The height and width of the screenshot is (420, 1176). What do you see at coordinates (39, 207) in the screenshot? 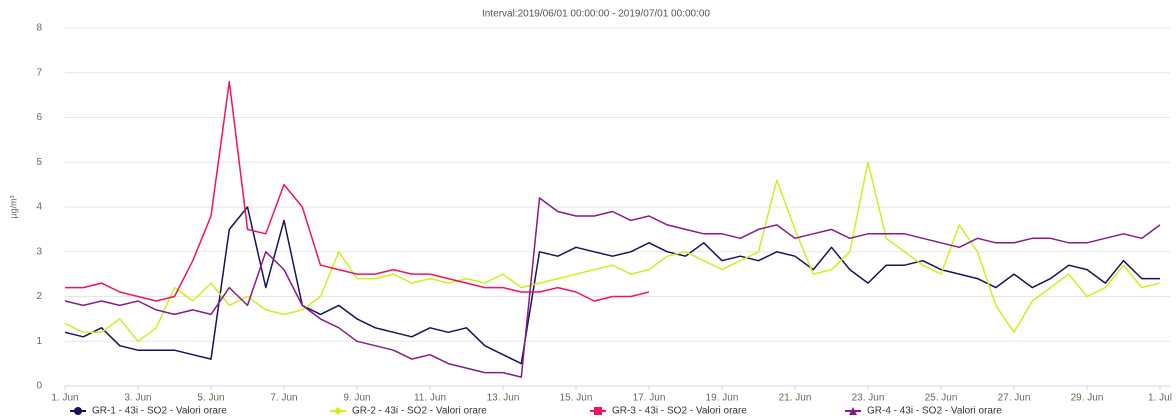
I see `y-tick-label: 4` at bounding box center [39, 207].